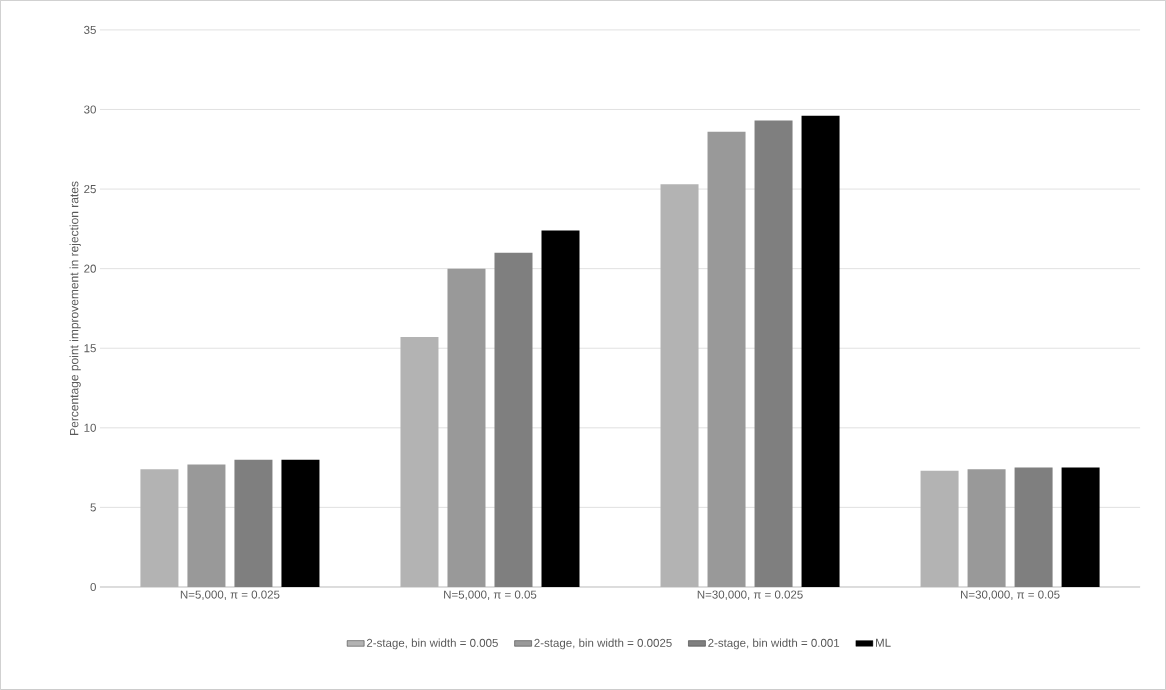  What do you see at coordinates (90, 109) in the screenshot?
I see `y-tick-label: 30` at bounding box center [90, 109].